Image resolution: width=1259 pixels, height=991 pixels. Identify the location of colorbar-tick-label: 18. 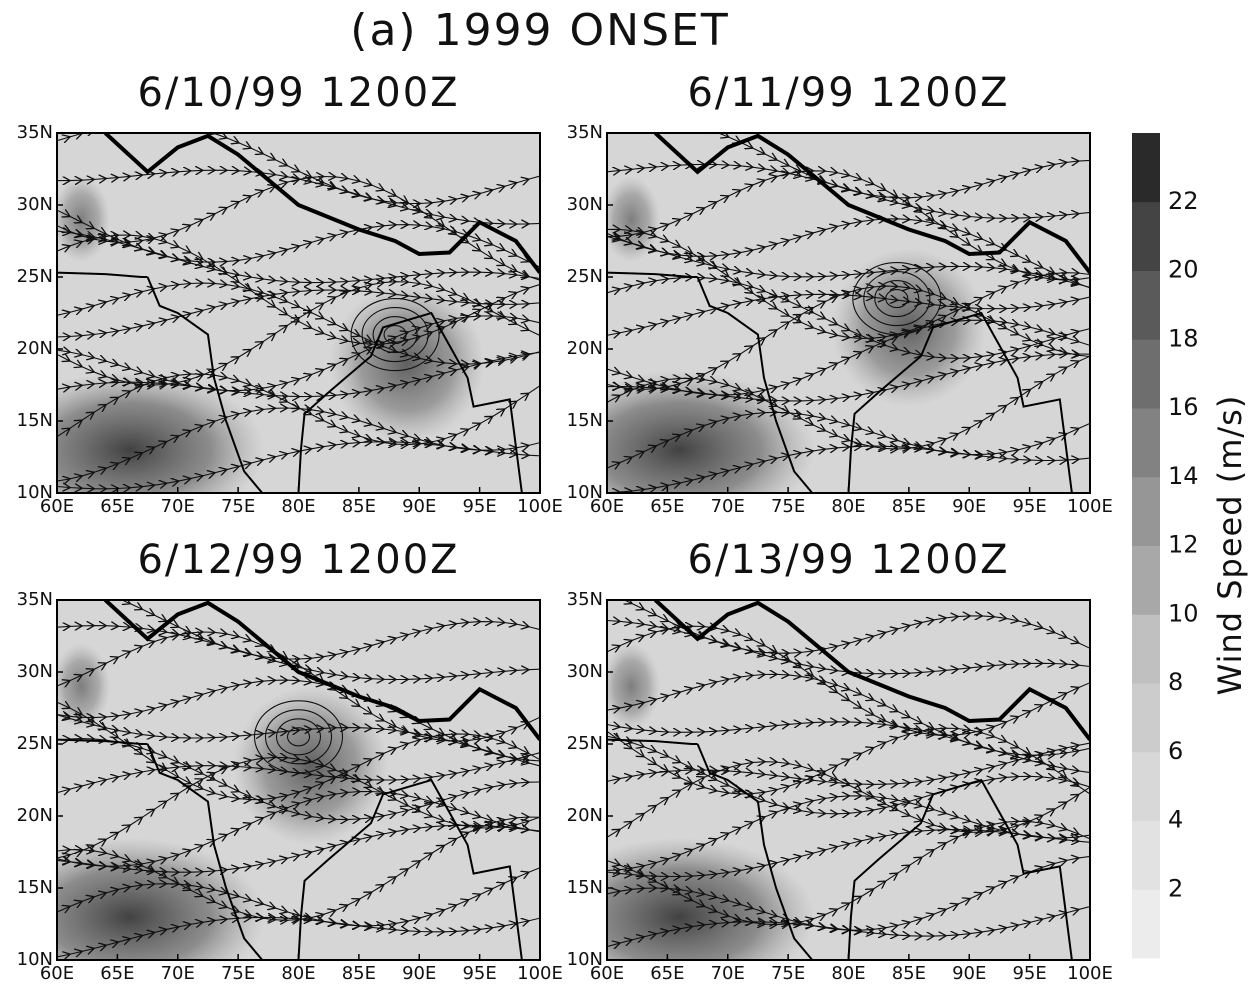
(1183, 338).